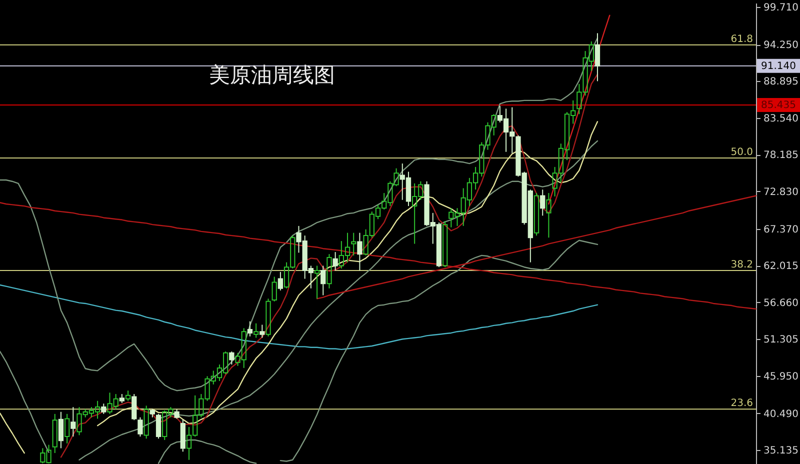 Image resolution: width=800 pixels, height=464 pixels. What do you see at coordinates (778, 105) in the screenshot?
I see `ref-line-label: 85.435` at bounding box center [778, 105].